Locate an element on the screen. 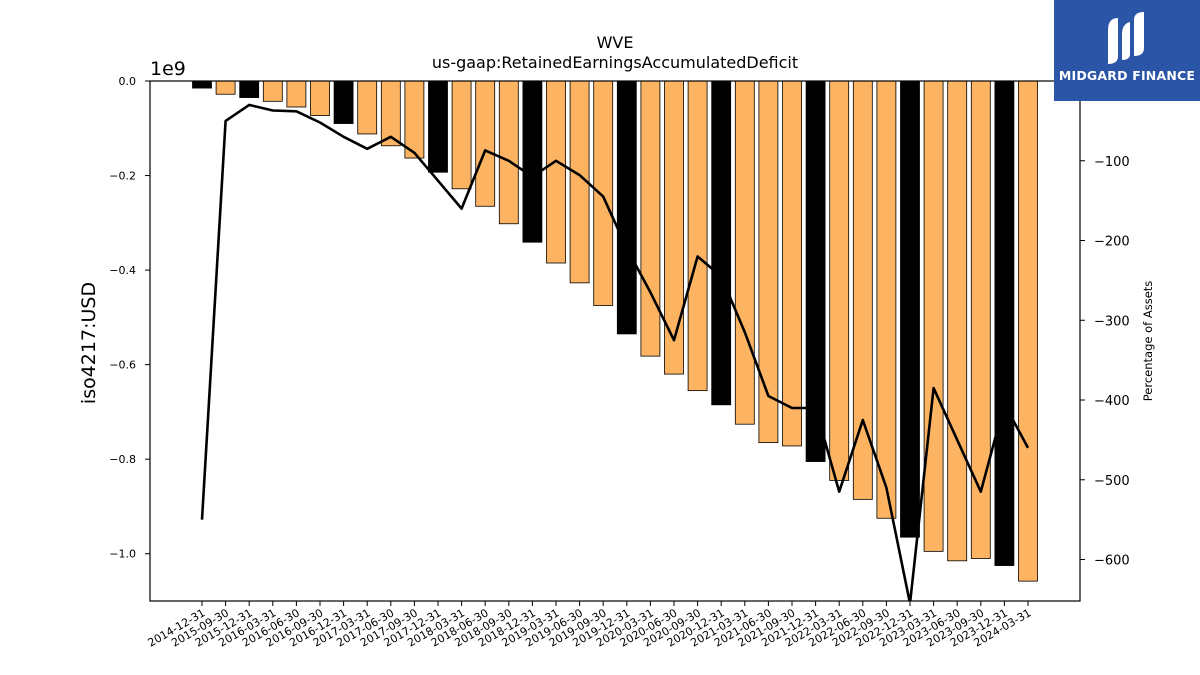 The image size is (1200, 675). brand-name: MIDGARD FINANCE is located at coordinates (1127, 75).